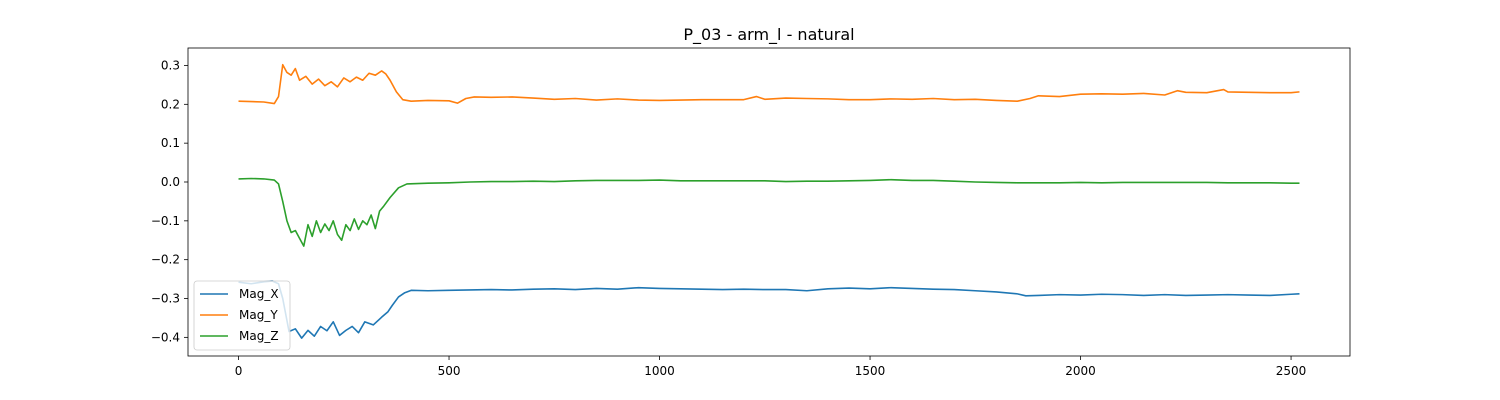 Image resolution: width=1500 pixels, height=400 pixels. What do you see at coordinates (170, 182) in the screenshot?
I see `y-tick-label: 0.0` at bounding box center [170, 182].